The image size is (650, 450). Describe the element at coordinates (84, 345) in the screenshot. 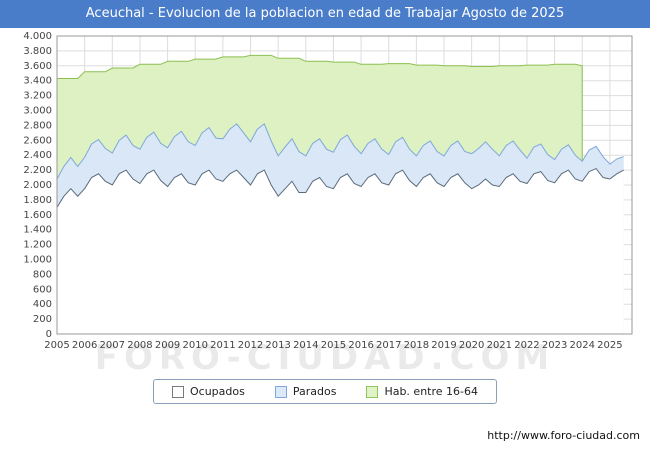

I see `svg-text: 2006` at that location.